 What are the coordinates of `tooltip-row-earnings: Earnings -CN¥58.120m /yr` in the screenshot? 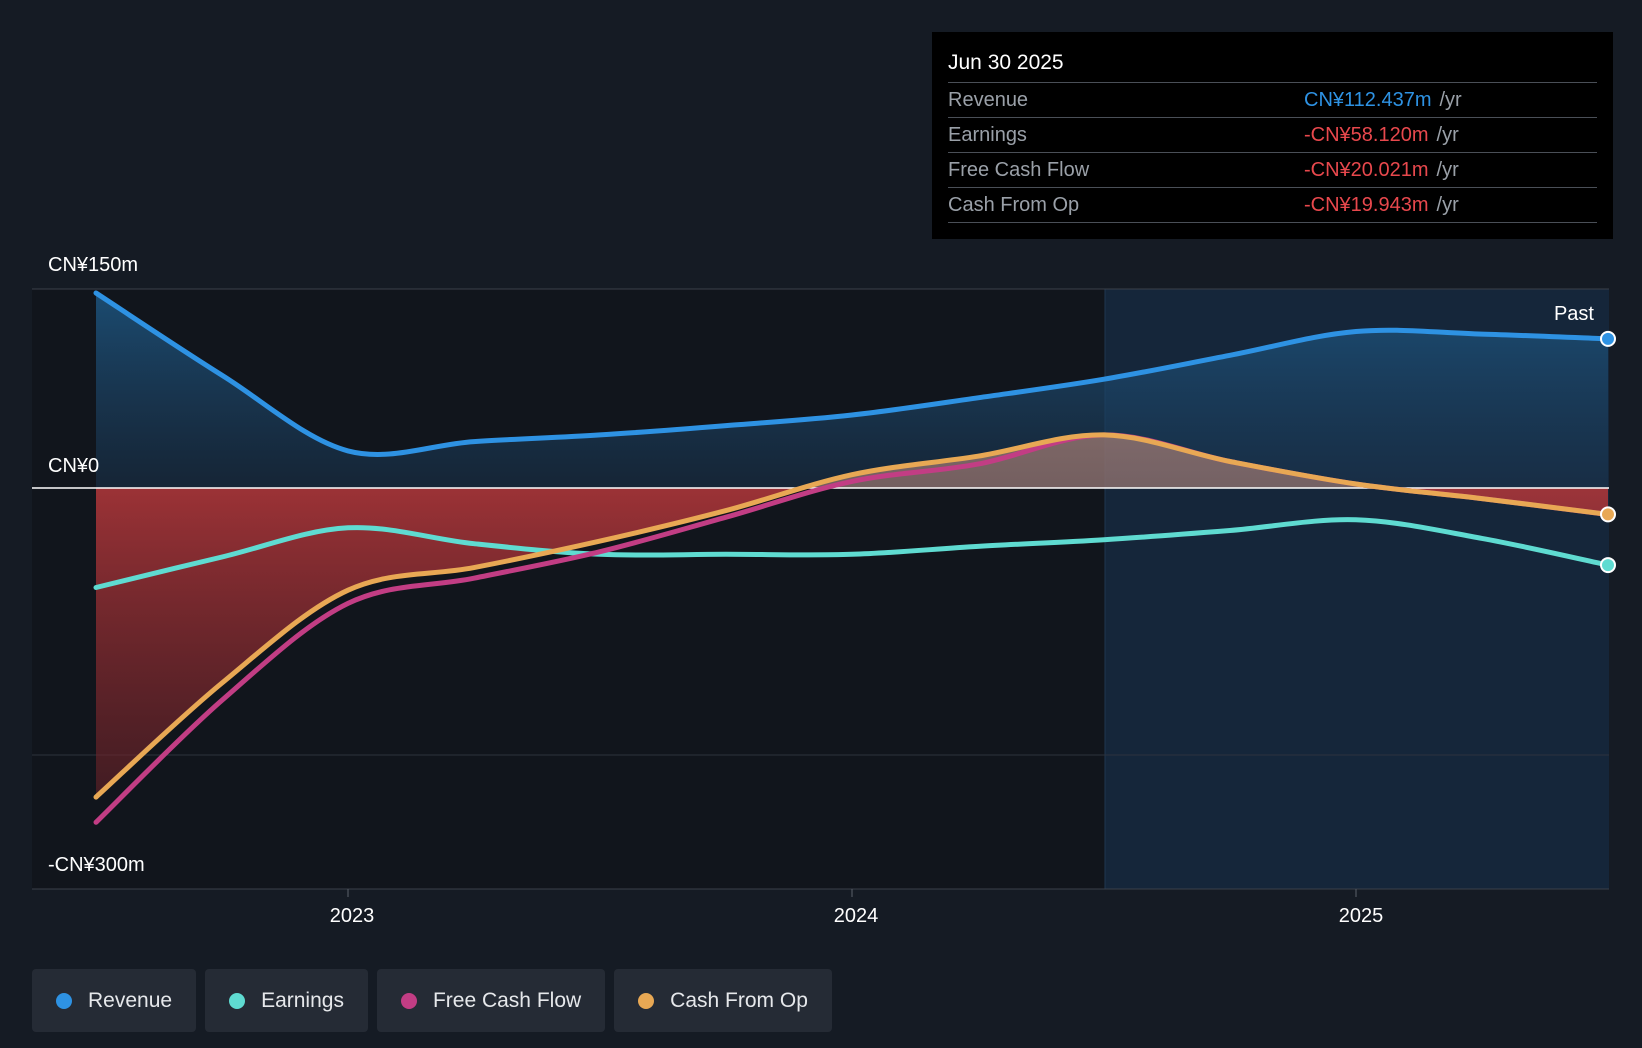 It's located at (1272, 135).